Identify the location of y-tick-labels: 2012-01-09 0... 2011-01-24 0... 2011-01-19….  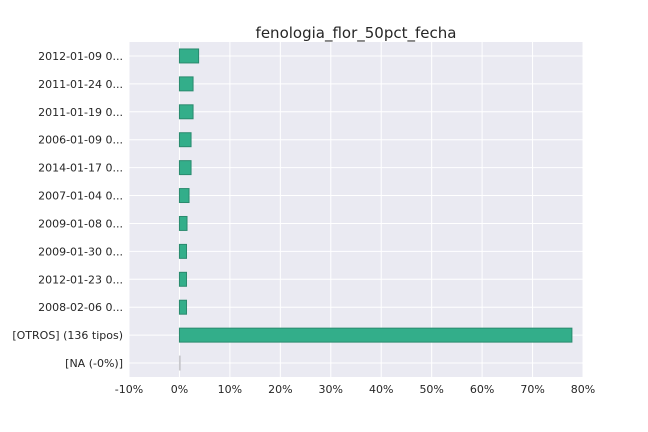
(67, 210).